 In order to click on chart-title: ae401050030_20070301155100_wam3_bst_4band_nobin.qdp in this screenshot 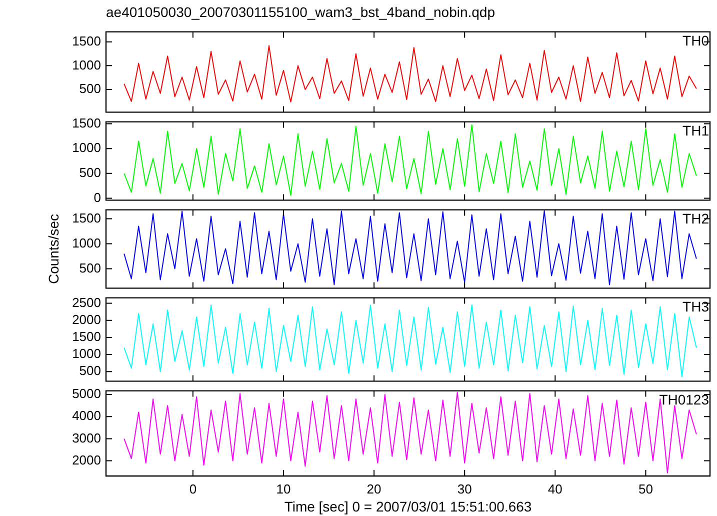, I will do `click(300, 12)`.